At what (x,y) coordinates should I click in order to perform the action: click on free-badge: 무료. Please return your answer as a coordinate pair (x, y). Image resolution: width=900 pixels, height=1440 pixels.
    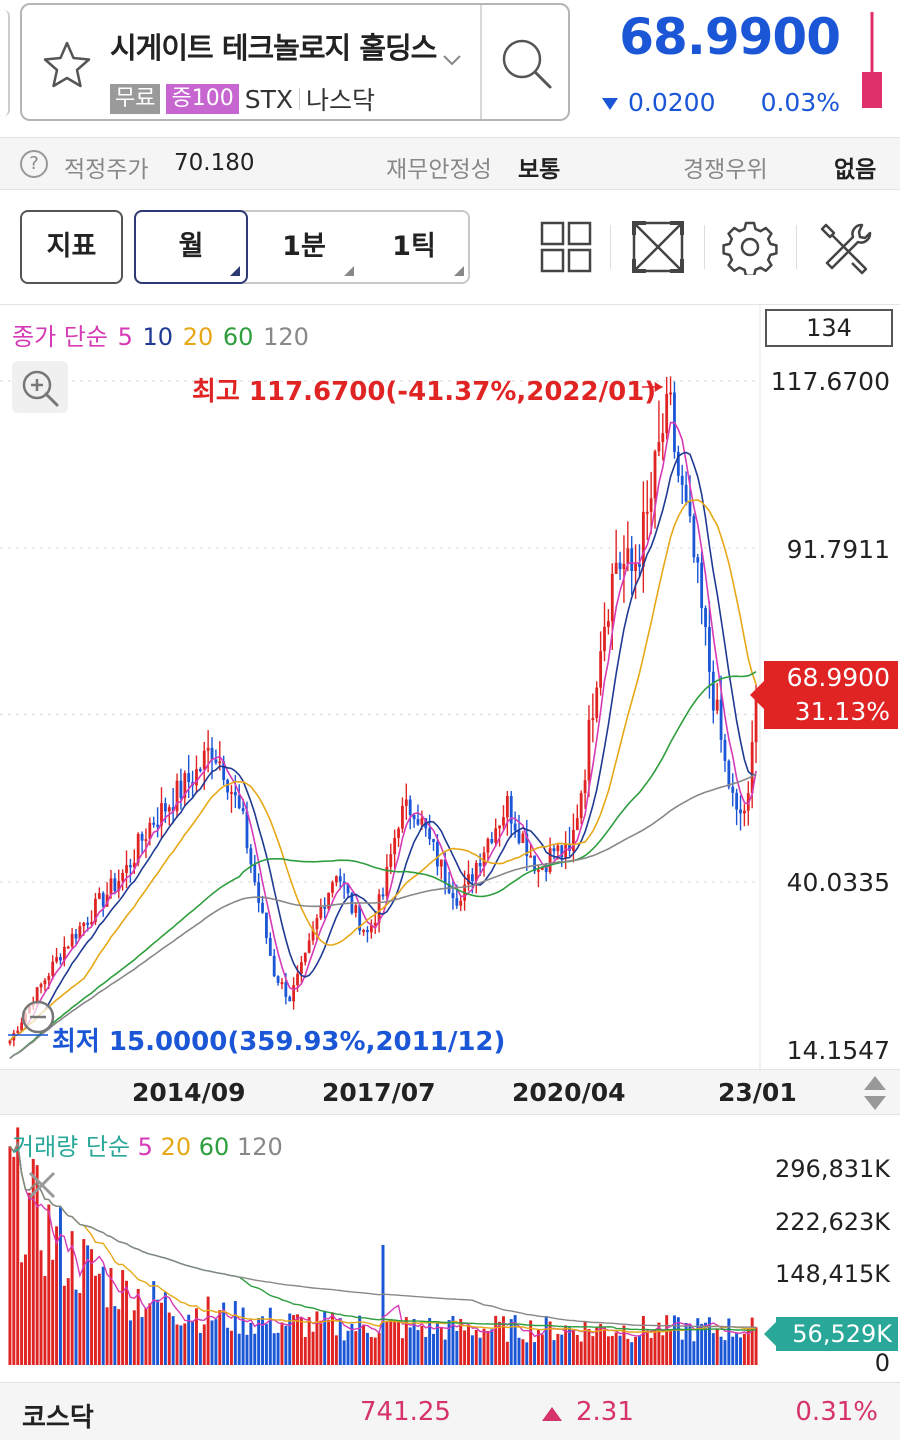
    Looking at the image, I should click on (135, 99).